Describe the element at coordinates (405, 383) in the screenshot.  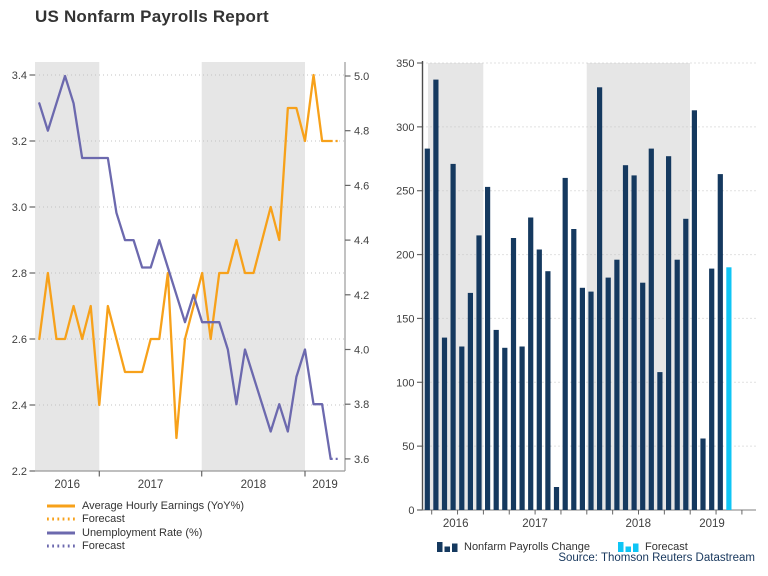
I see `y-axis-tick-label: 100` at that location.